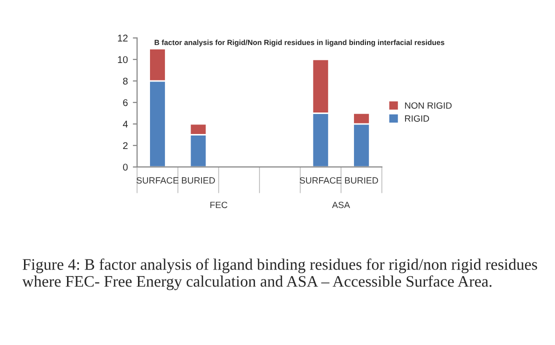 This screenshot has height=345, width=555. Describe the element at coordinates (125, 102) in the screenshot. I see `y-tick-label: 6` at that location.